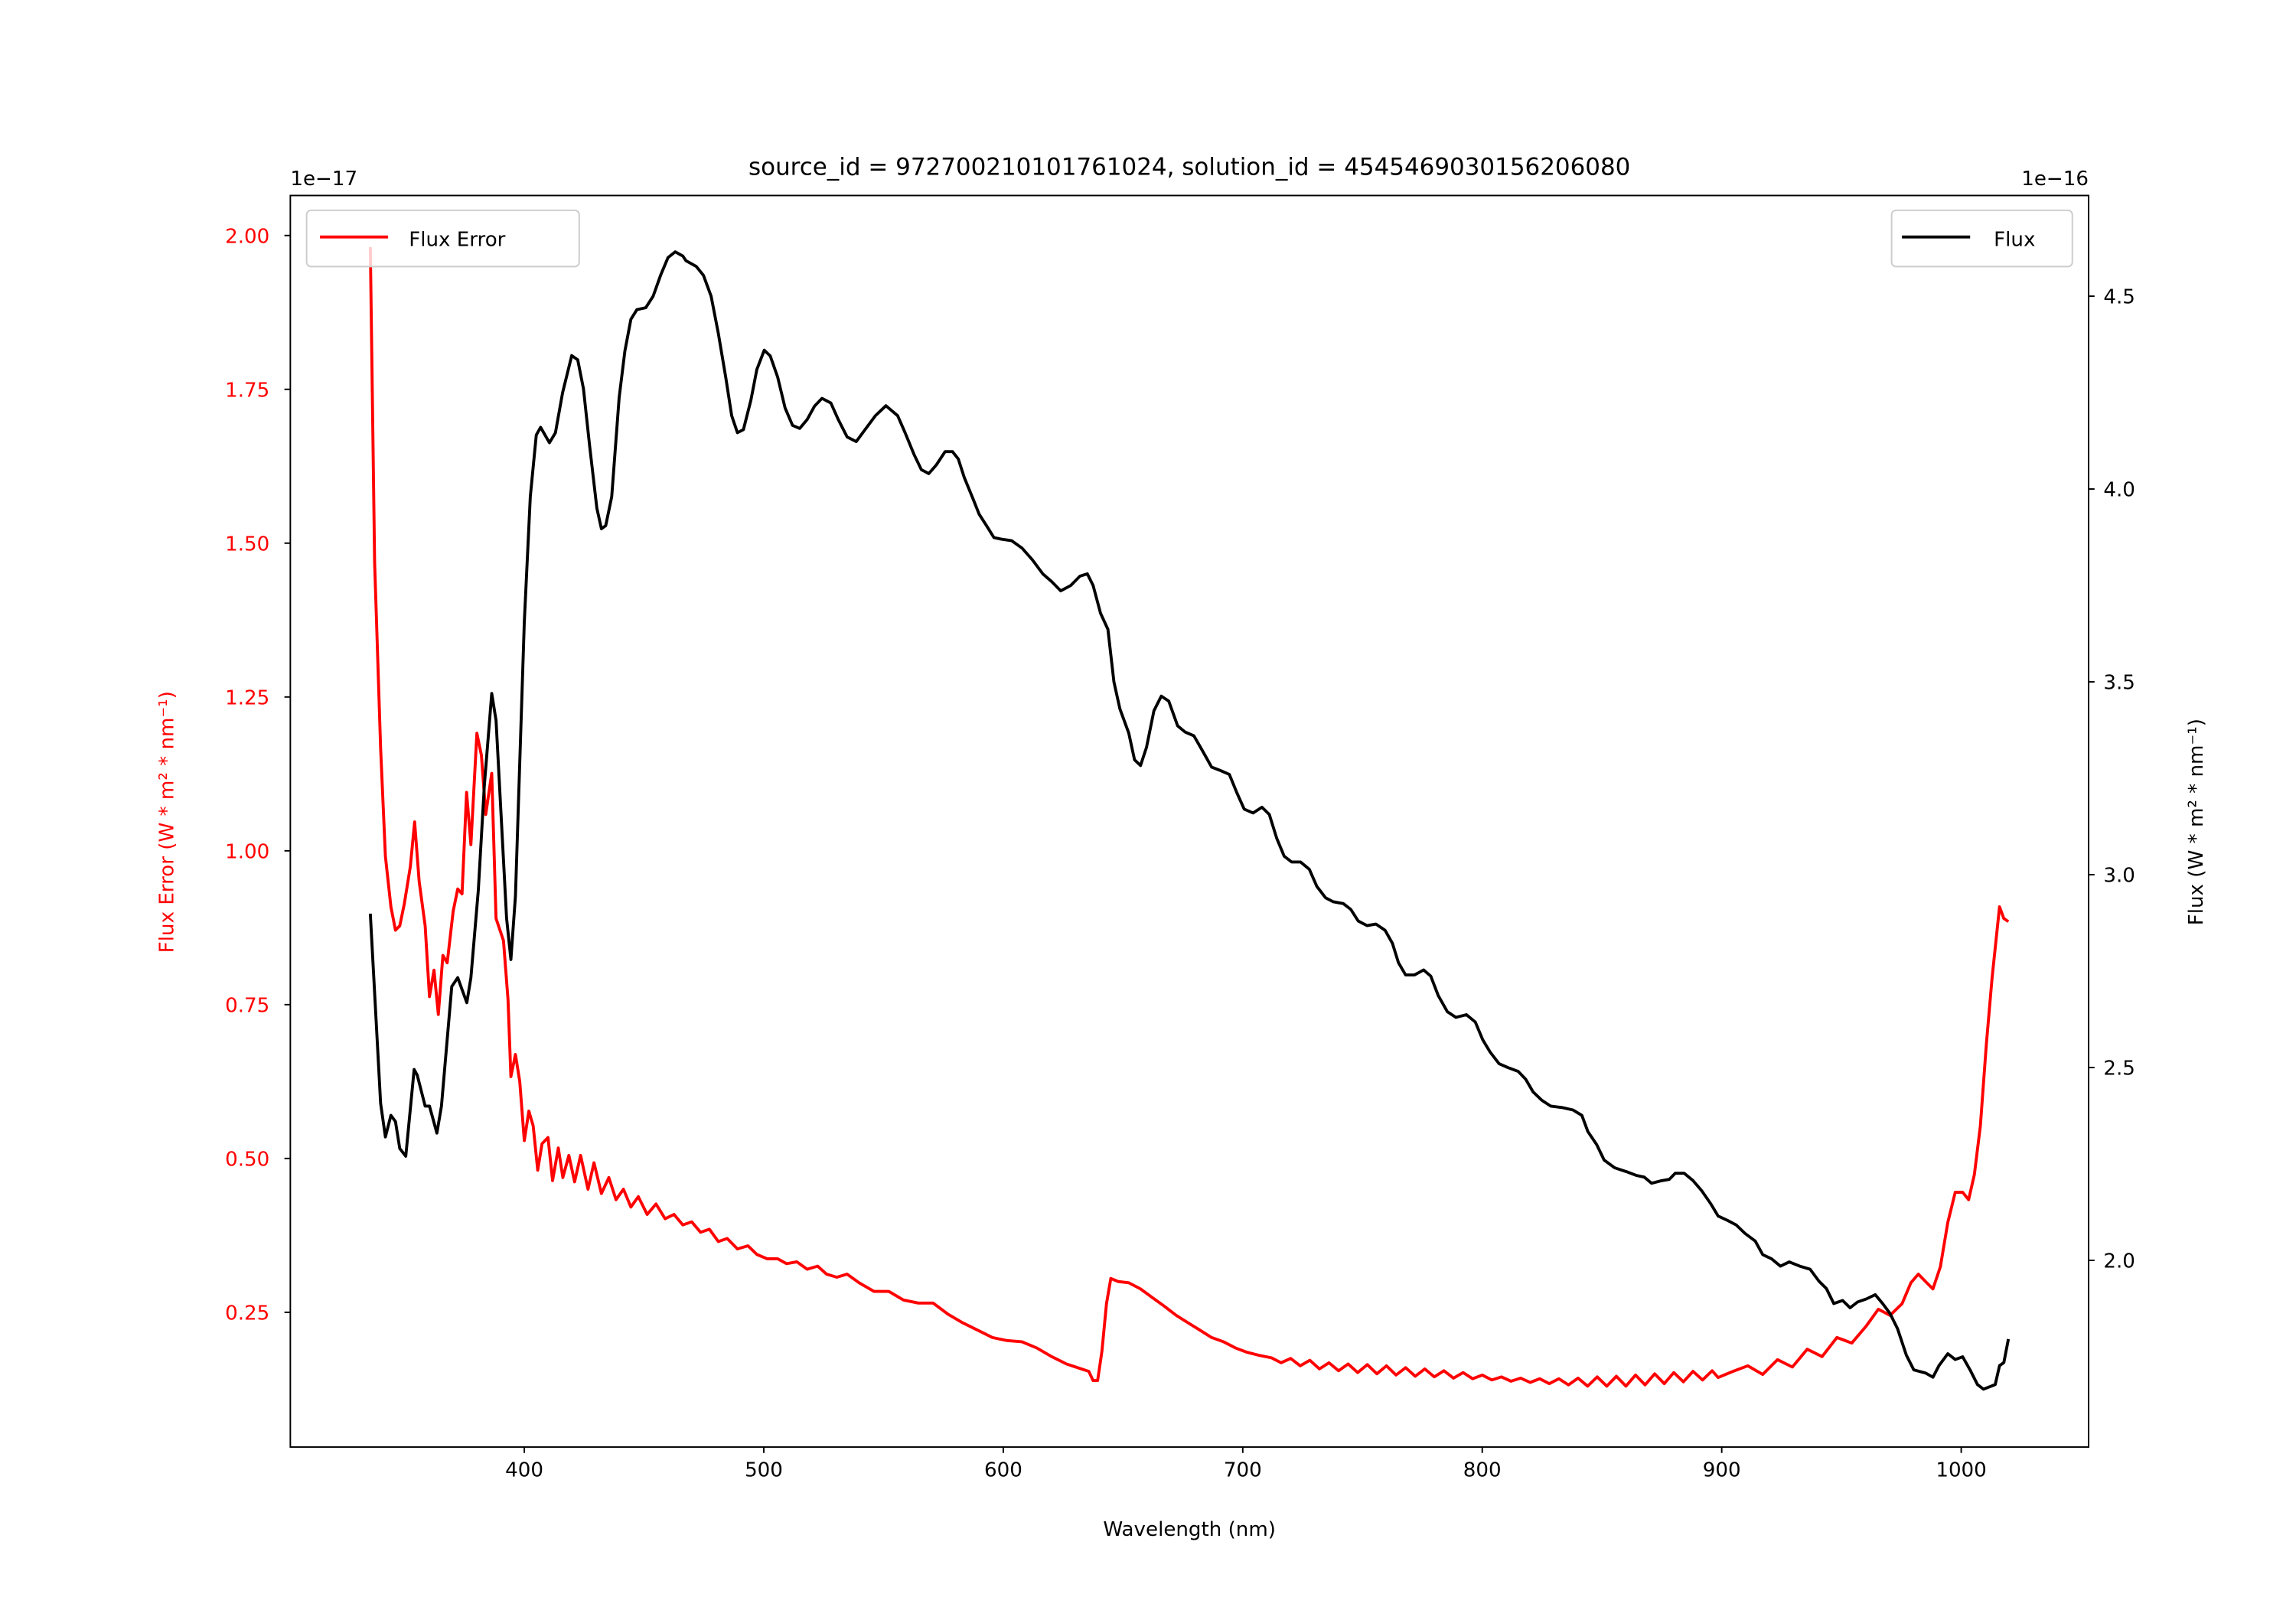 This screenshot has height=1607, width=2296. I want to click on x-axis-ticks: 400 500 600 700 800 900 1000, so click(1246, 1464).